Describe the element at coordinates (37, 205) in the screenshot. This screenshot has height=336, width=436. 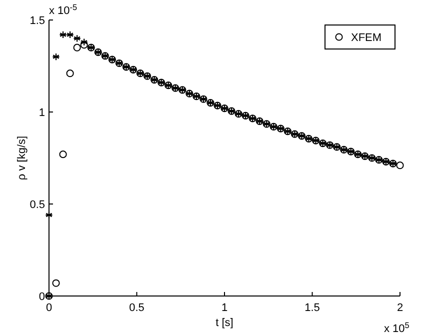
I see `y-tick-label: 0.5` at that location.